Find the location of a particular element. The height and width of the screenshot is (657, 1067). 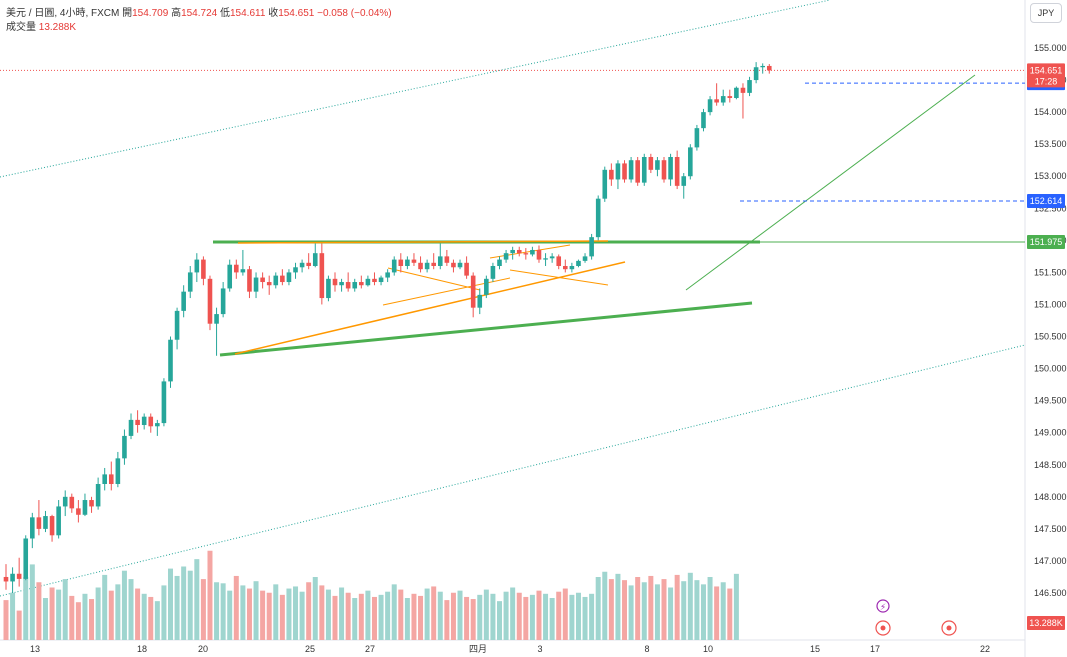

low-value: 154.611 is located at coordinates (248, 13).